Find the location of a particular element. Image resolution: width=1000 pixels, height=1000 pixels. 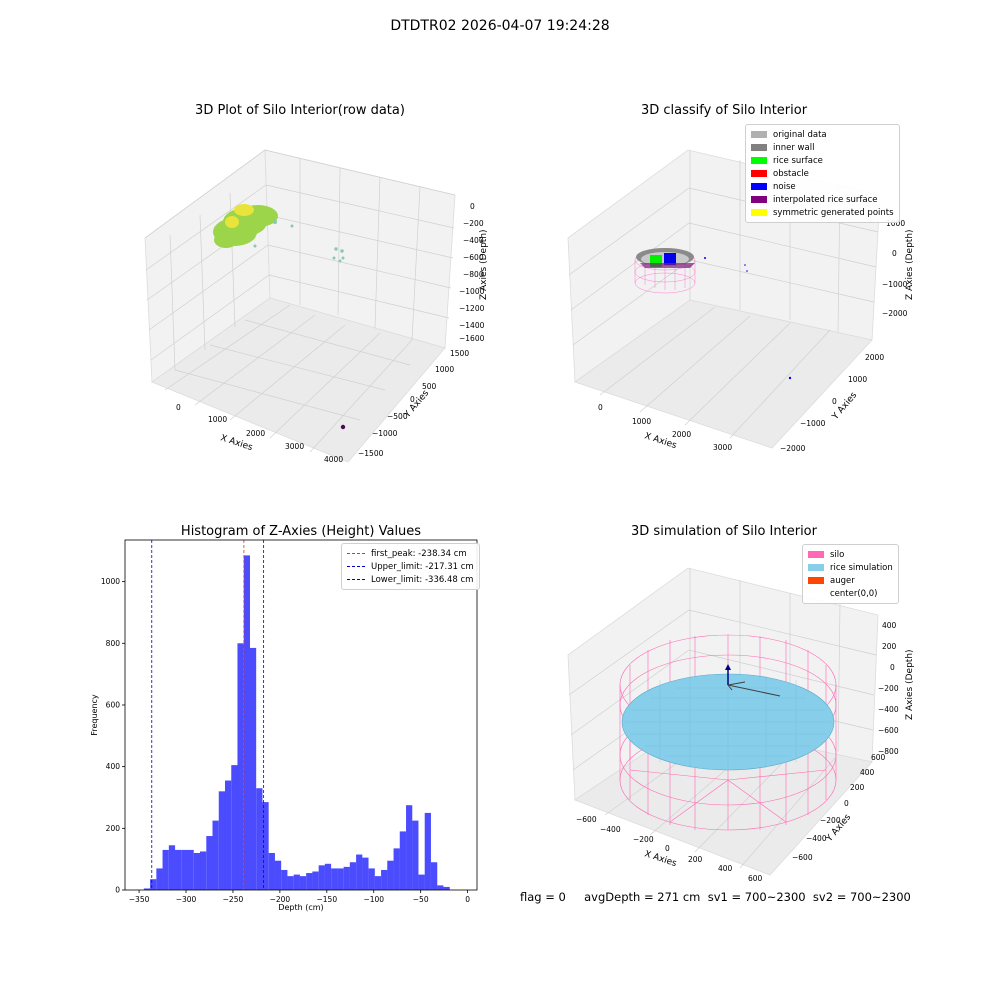

x-tick-label: −100 is located at coordinates (373, 899).